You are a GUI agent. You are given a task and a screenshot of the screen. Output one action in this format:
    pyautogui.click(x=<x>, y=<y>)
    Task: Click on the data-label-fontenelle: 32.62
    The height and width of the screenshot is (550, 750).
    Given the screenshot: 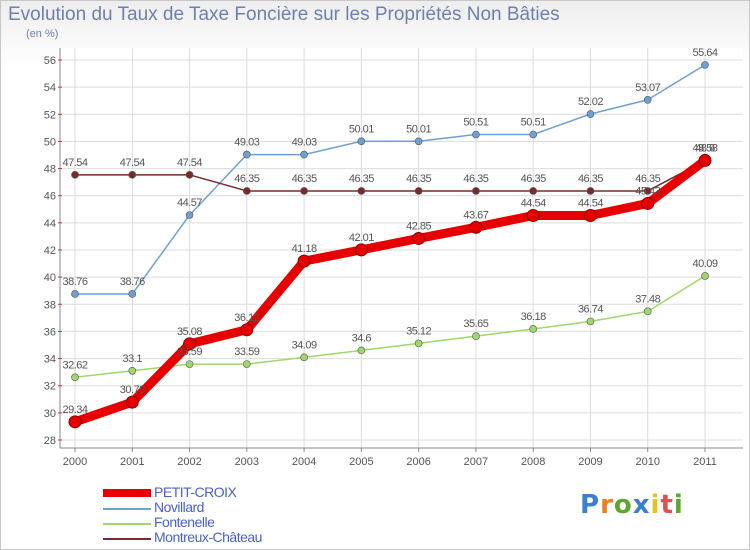 What is the action you would take?
    pyautogui.click(x=74, y=365)
    